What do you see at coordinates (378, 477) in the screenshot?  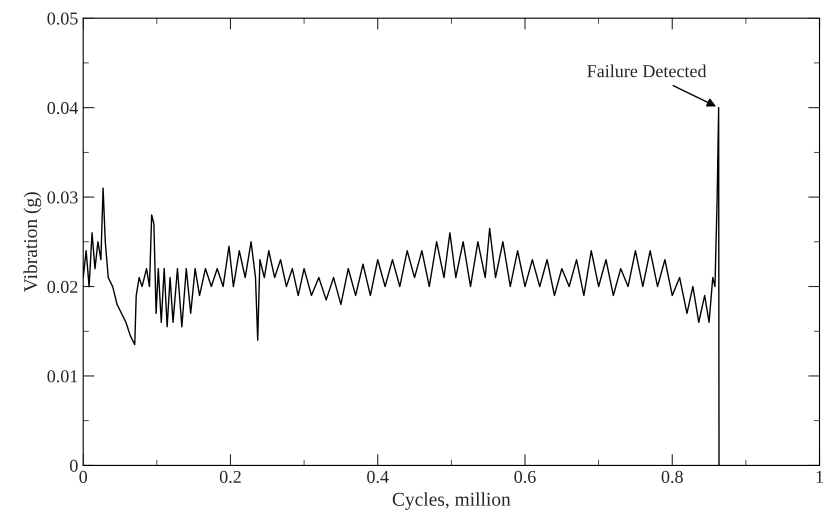 I see `x-tick-label: 0.4` at bounding box center [378, 477].